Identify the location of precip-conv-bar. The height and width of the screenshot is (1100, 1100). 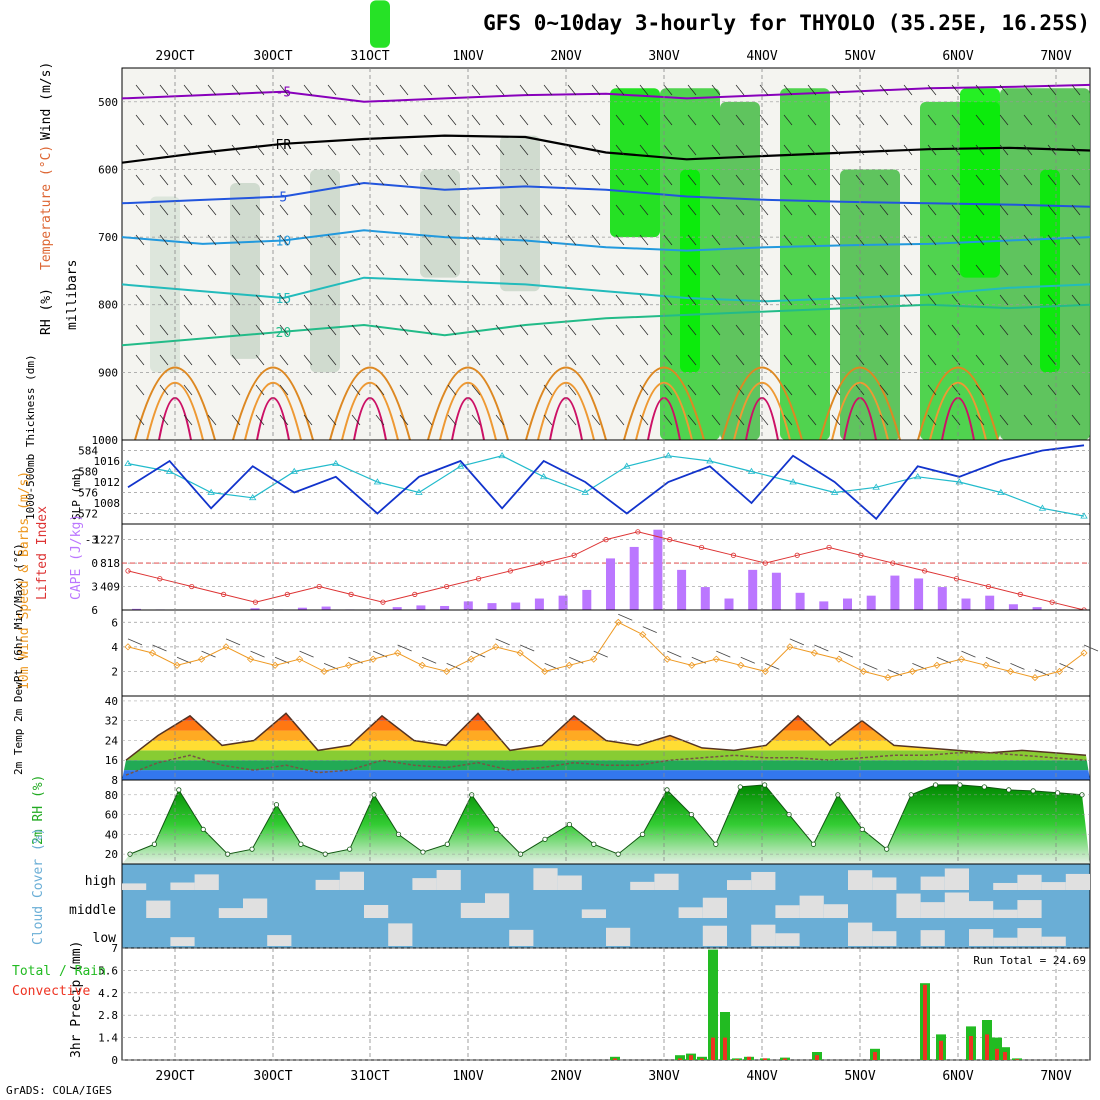
(765, 1059).